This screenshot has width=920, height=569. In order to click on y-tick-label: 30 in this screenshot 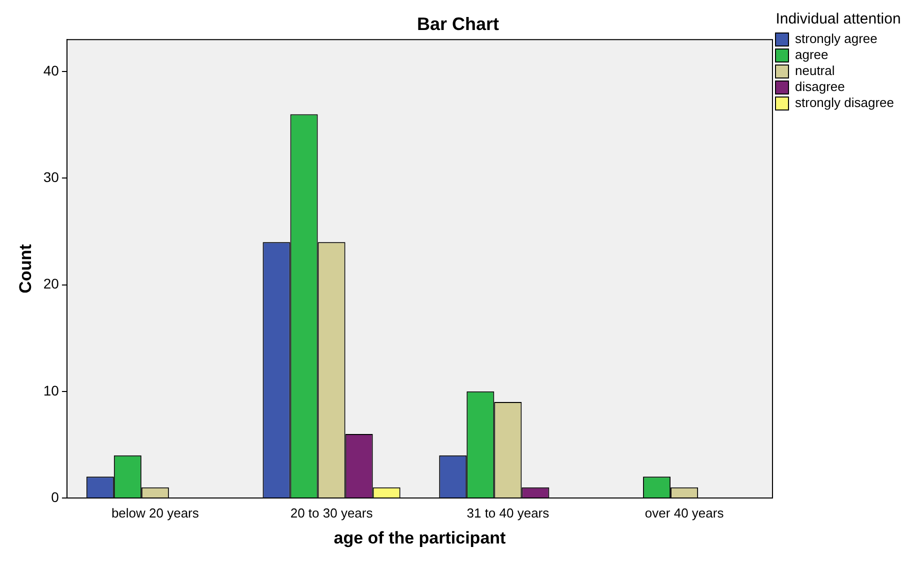, I will do `click(51, 177)`.